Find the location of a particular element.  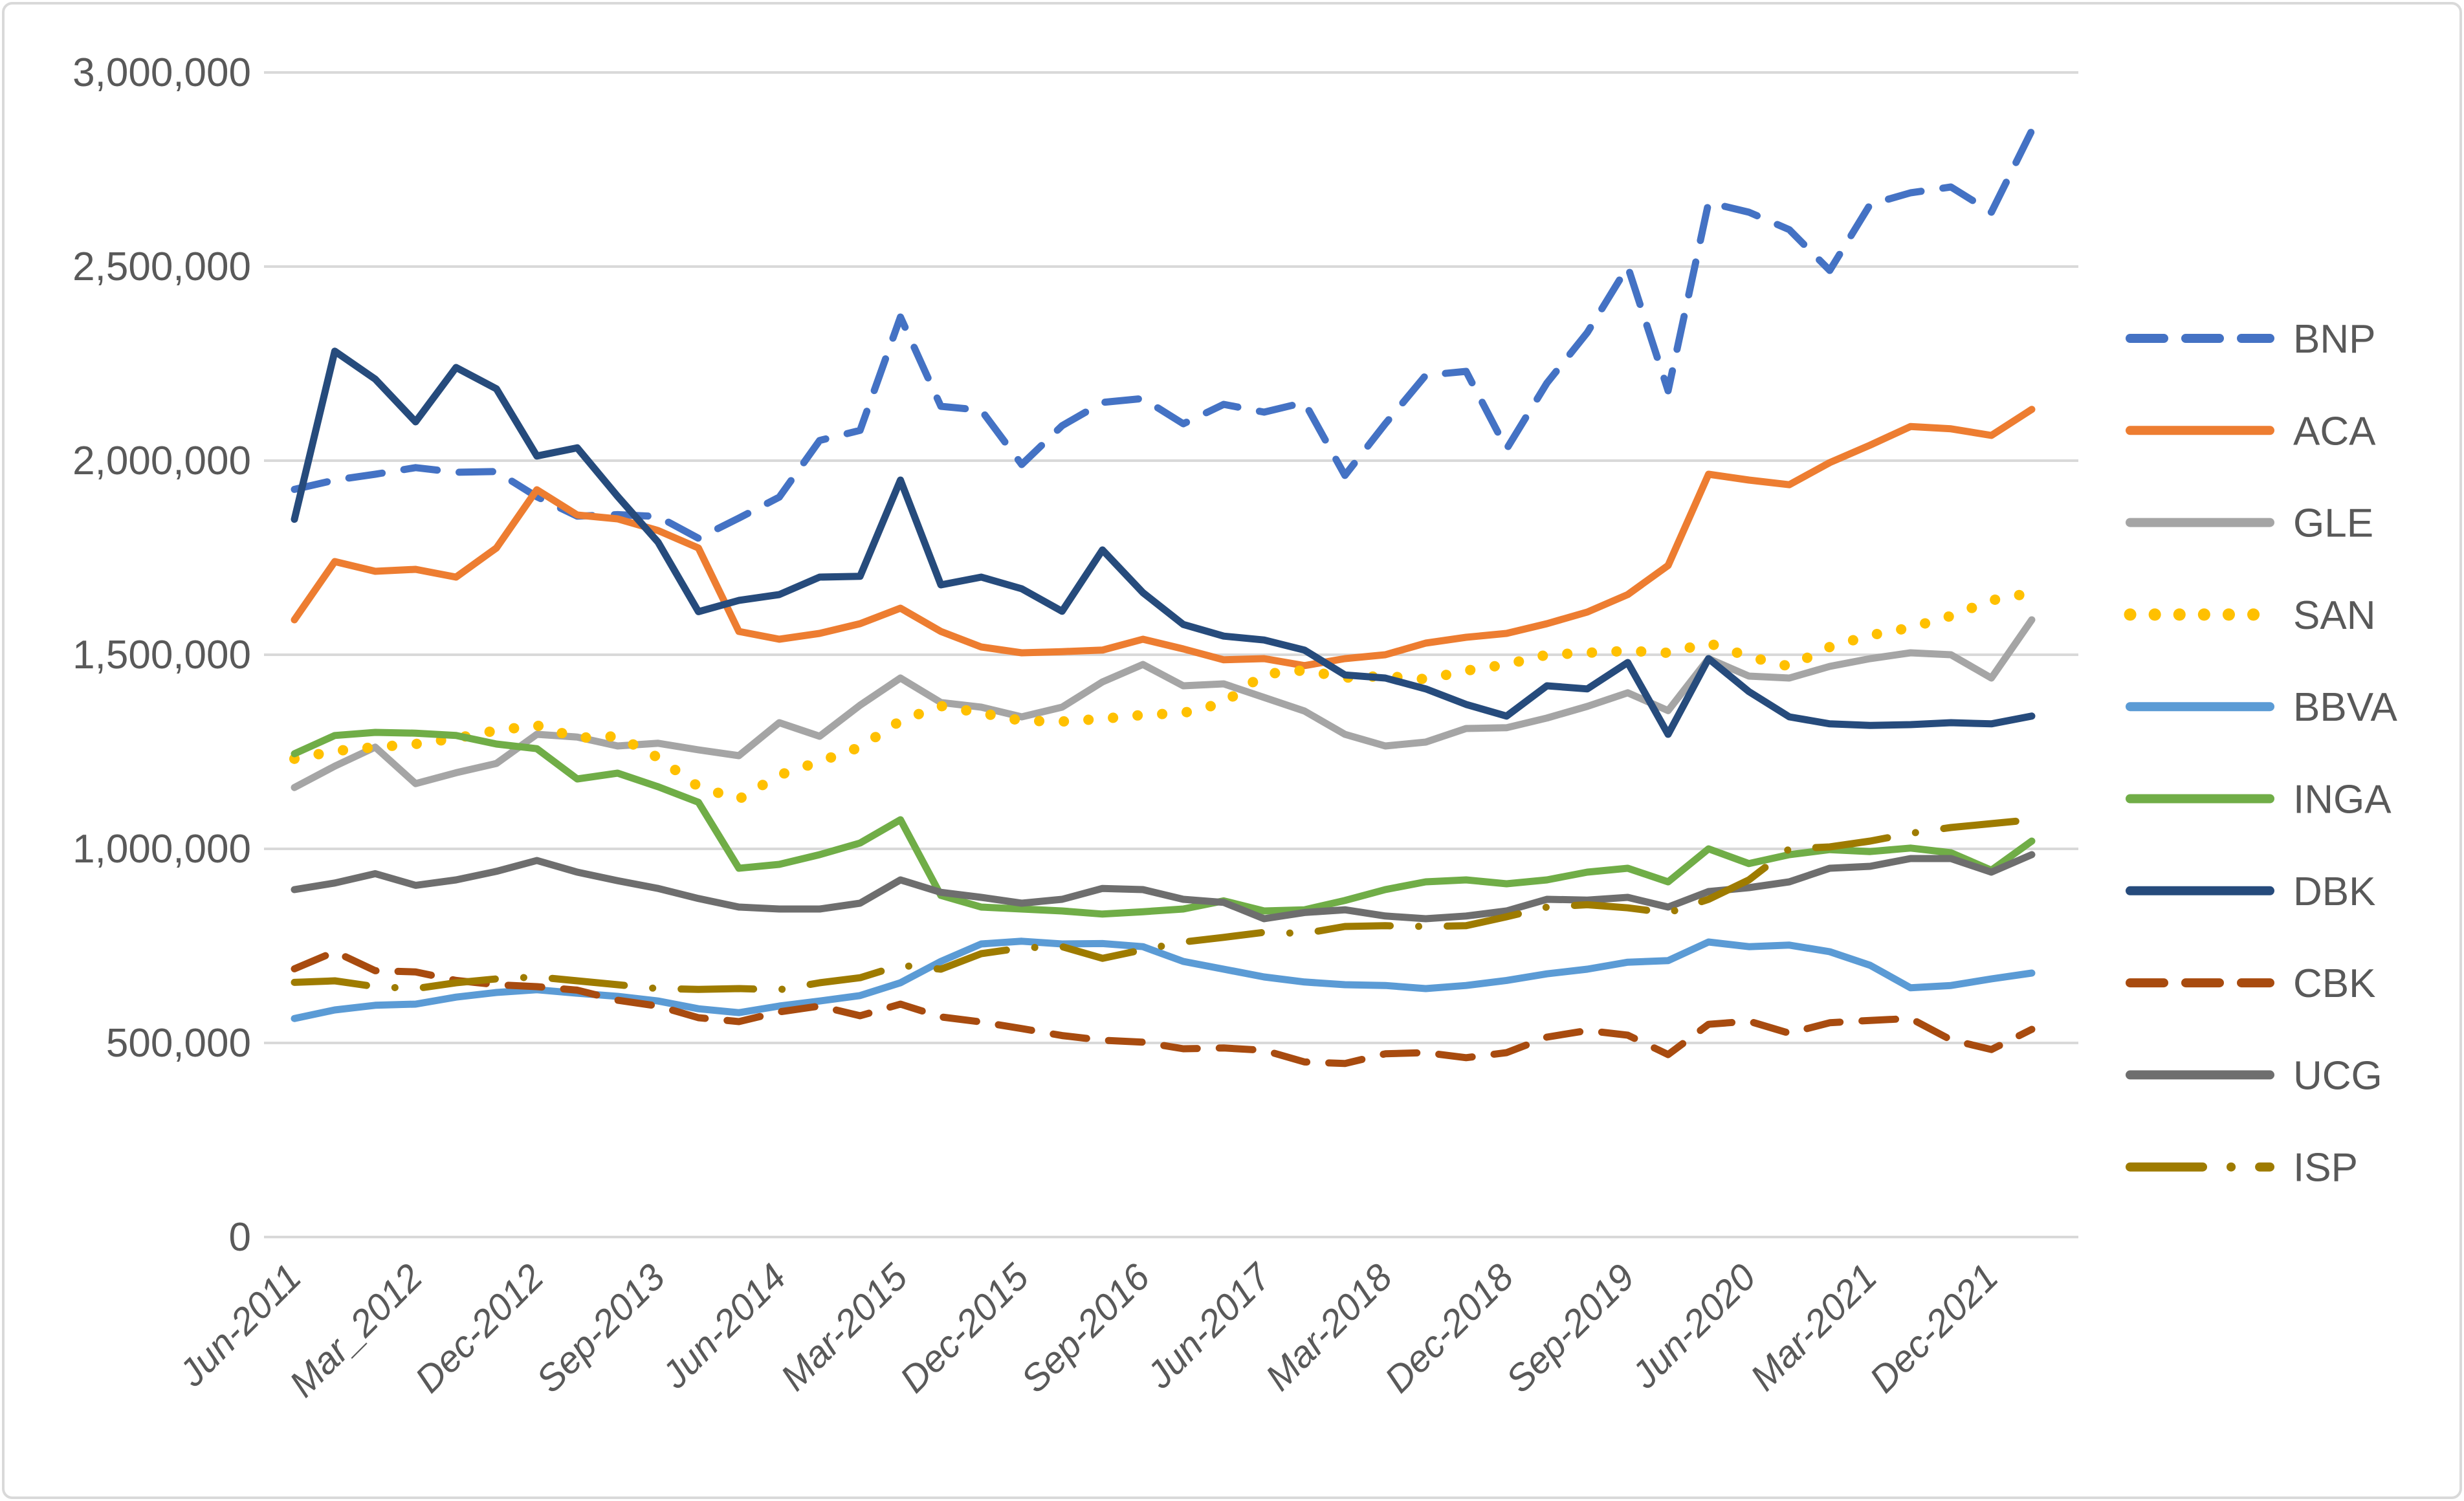

y-axis-tick-label: 1,500,000 is located at coordinates (161, 655).